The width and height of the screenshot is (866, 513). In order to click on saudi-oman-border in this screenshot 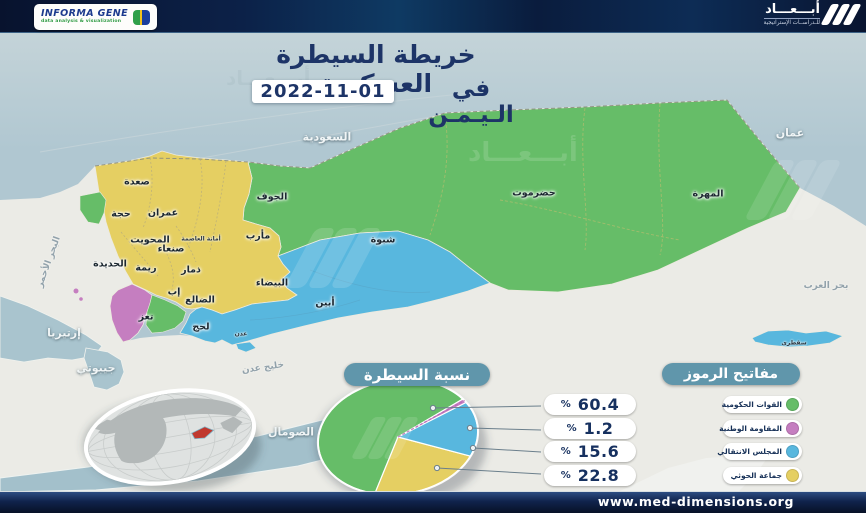, I will do `click(447, 144)`.